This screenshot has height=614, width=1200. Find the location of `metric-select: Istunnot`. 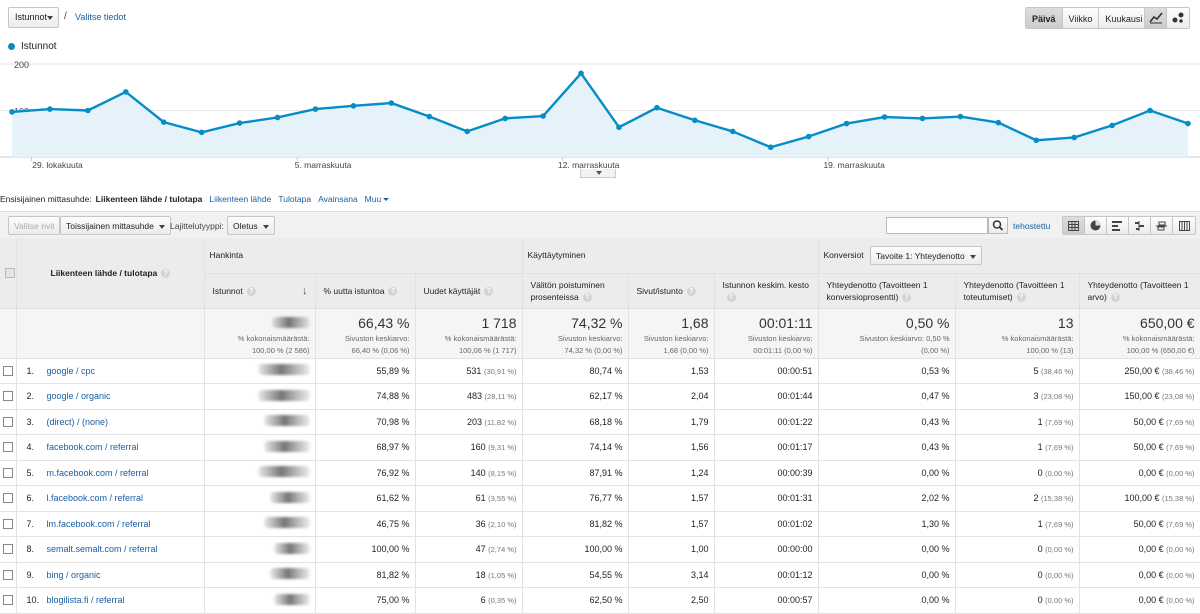

metric-select: Istunnot is located at coordinates (33, 17).